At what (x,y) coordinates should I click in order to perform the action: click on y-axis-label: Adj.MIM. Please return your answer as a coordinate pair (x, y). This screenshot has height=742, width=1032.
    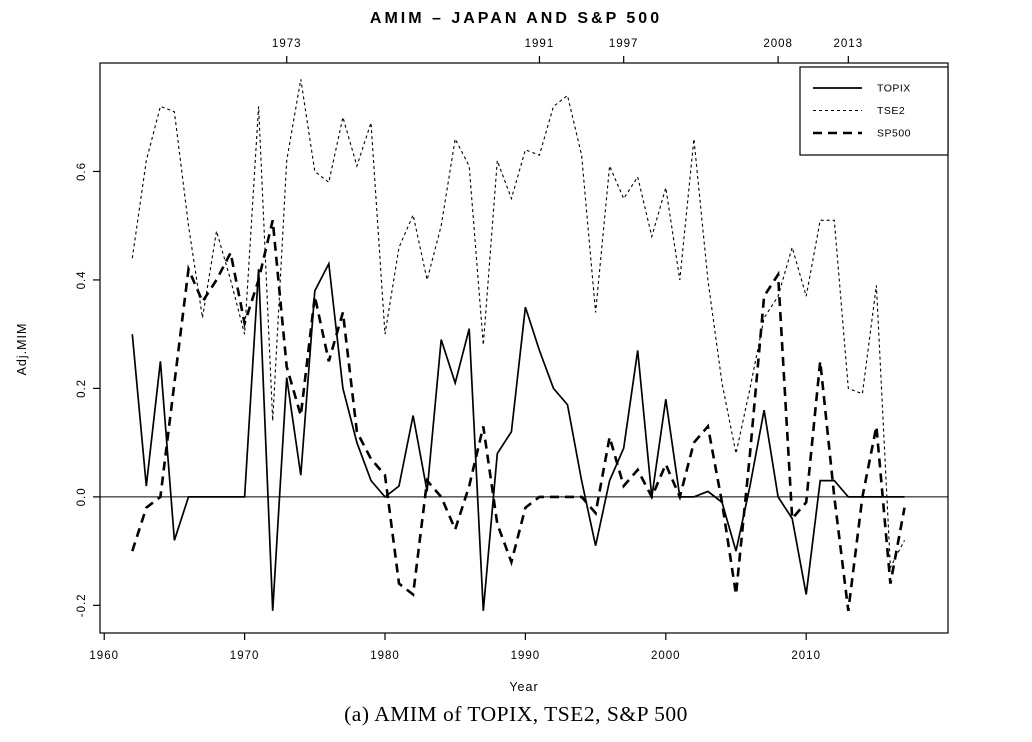
    Looking at the image, I should click on (22, 349).